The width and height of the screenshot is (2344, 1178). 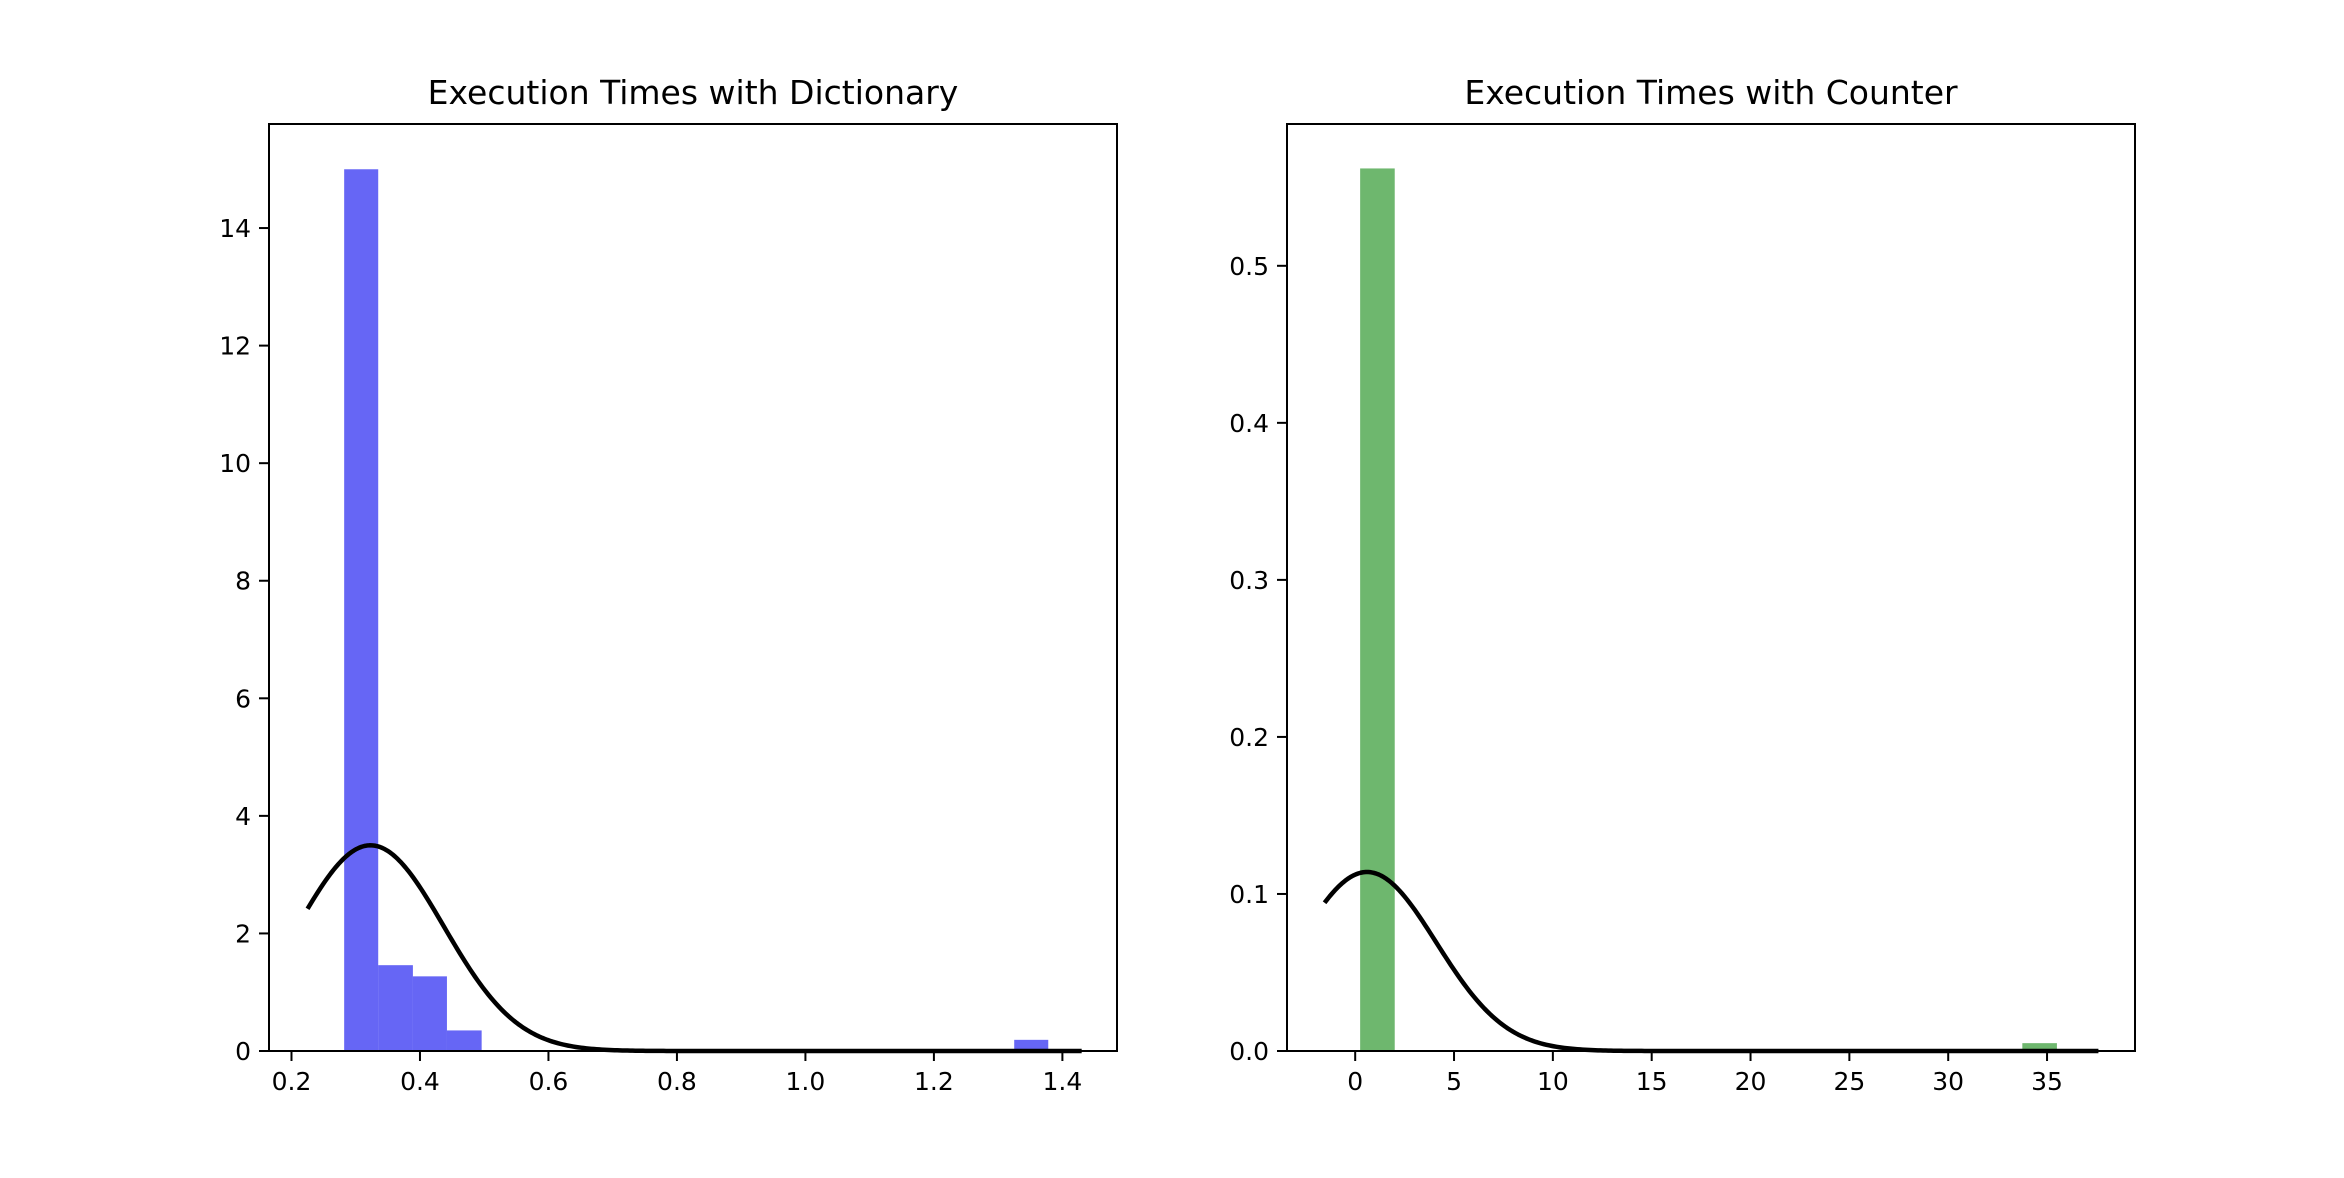 I want to click on dictionary-y-tick-label: 10, so click(x=235, y=463).